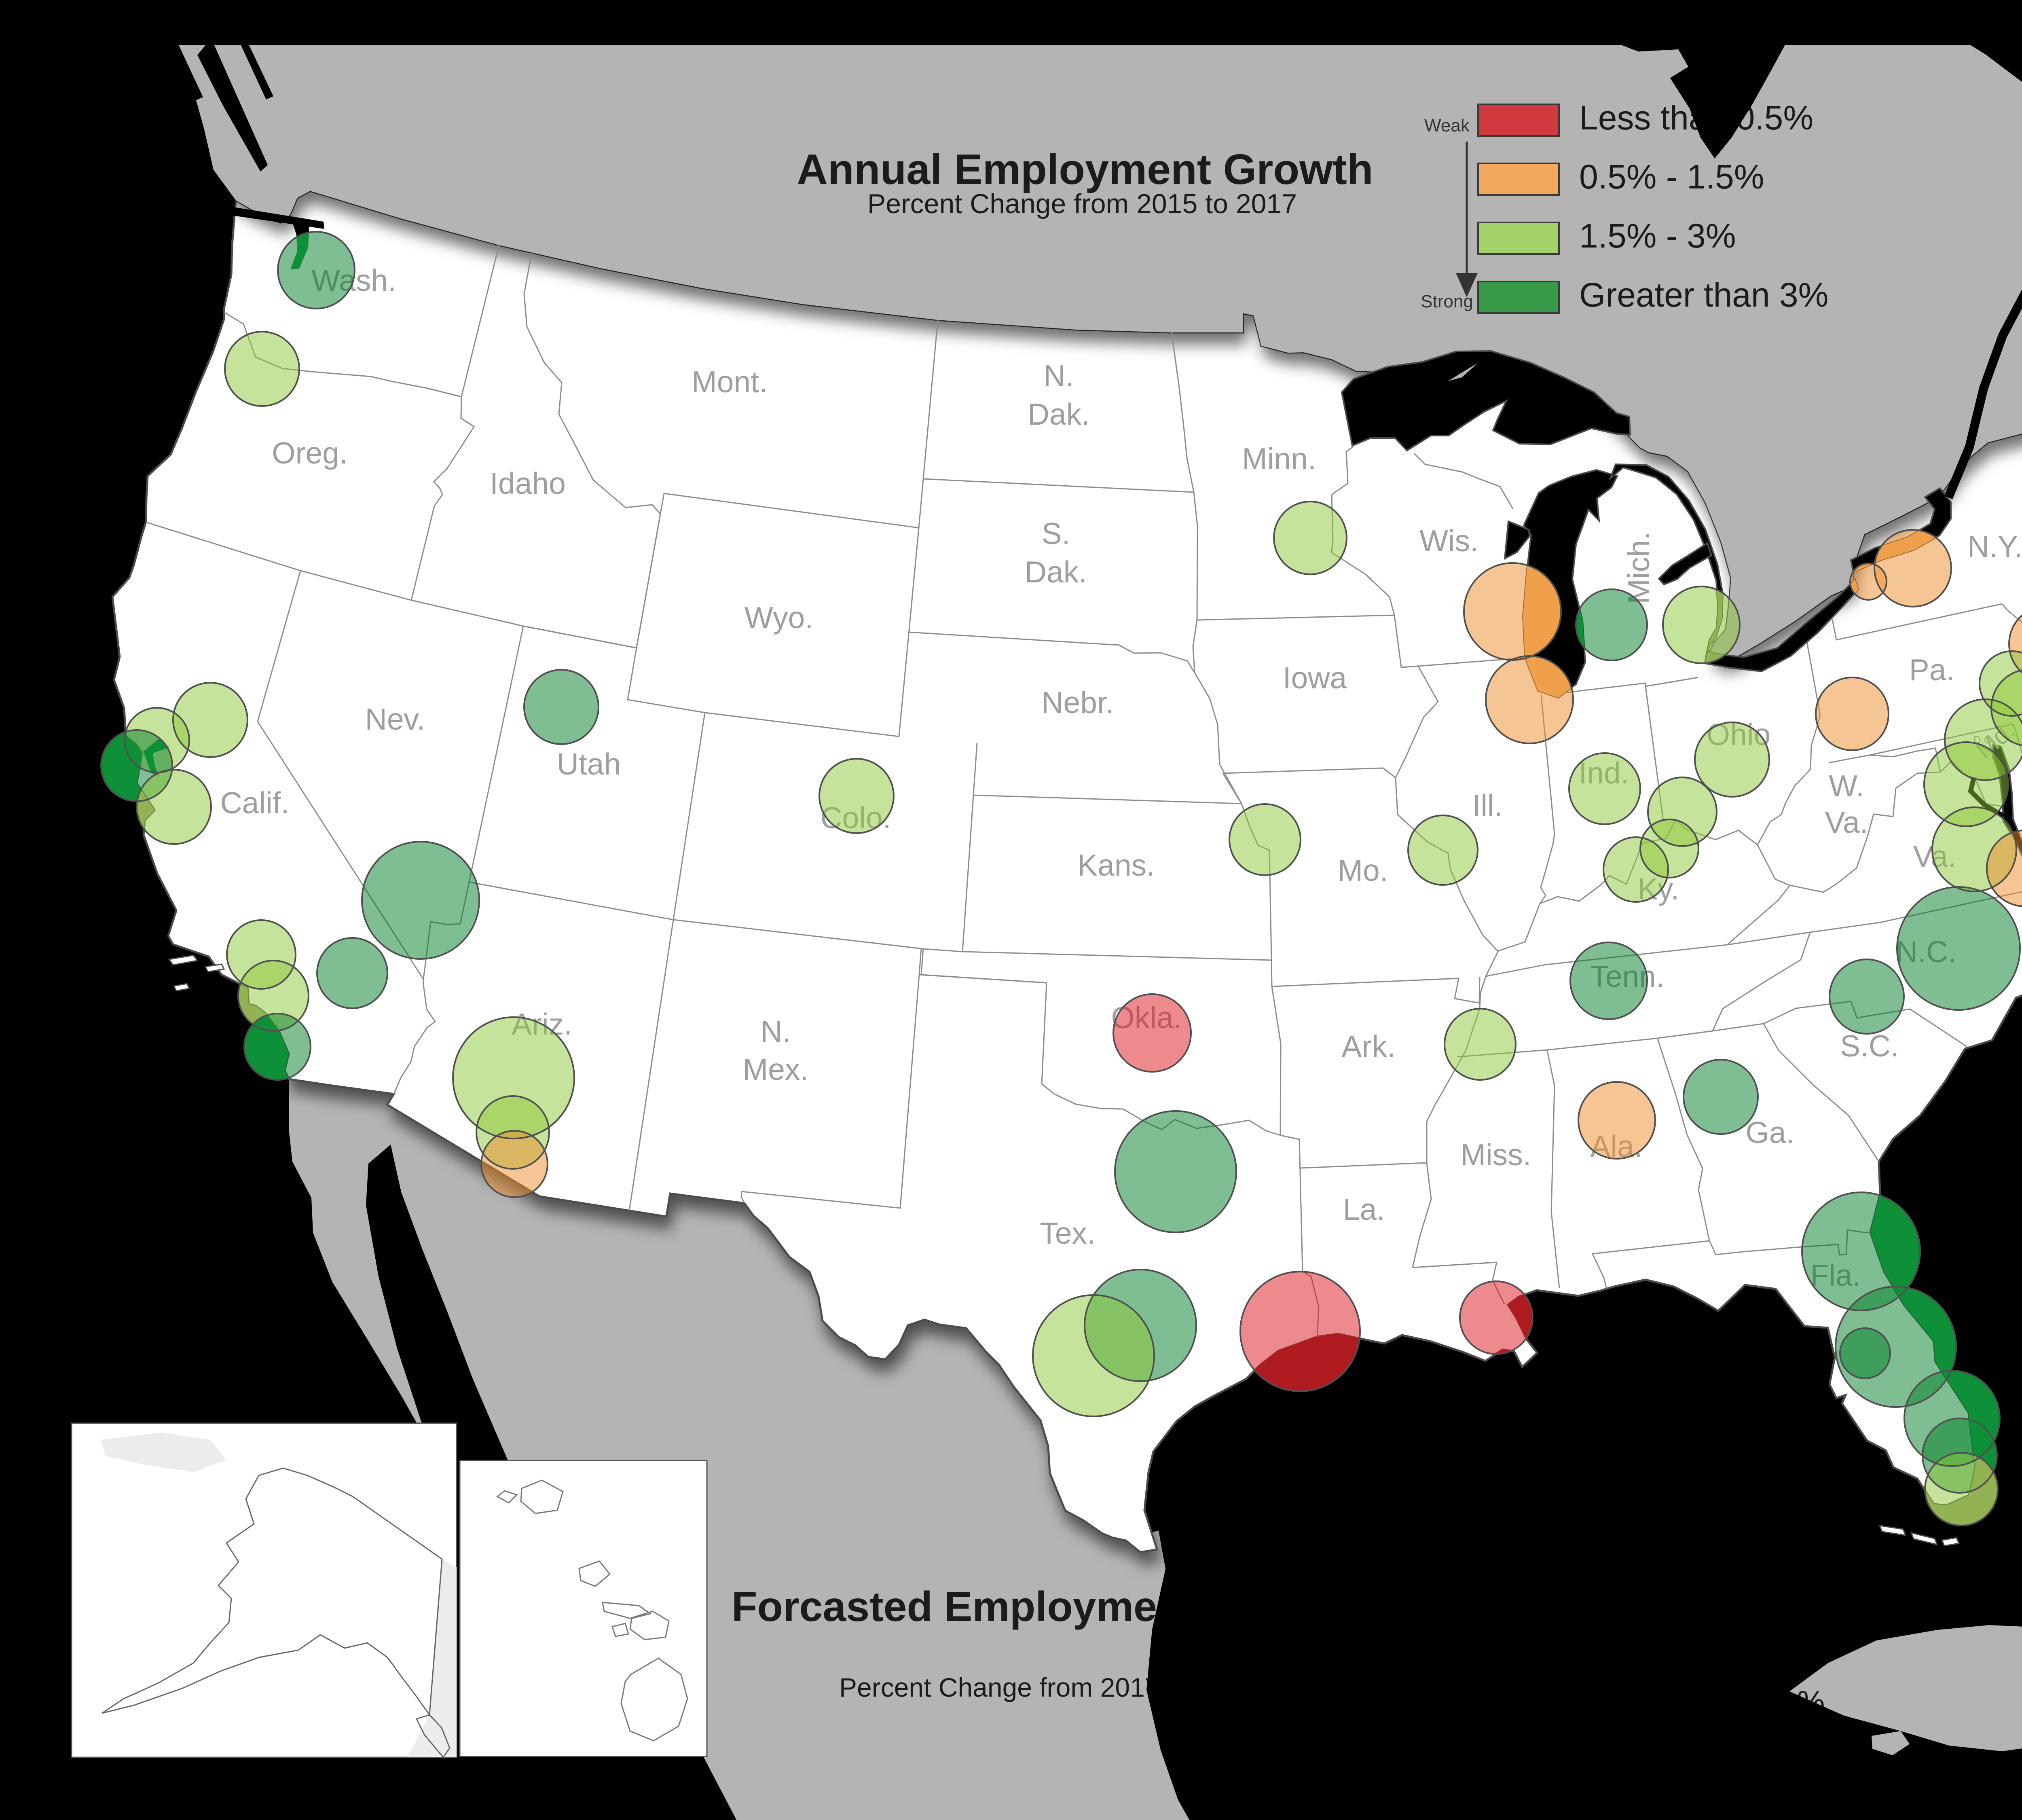 This screenshot has width=2022, height=1820. I want to click on svg-text: Va., so click(1846, 822).